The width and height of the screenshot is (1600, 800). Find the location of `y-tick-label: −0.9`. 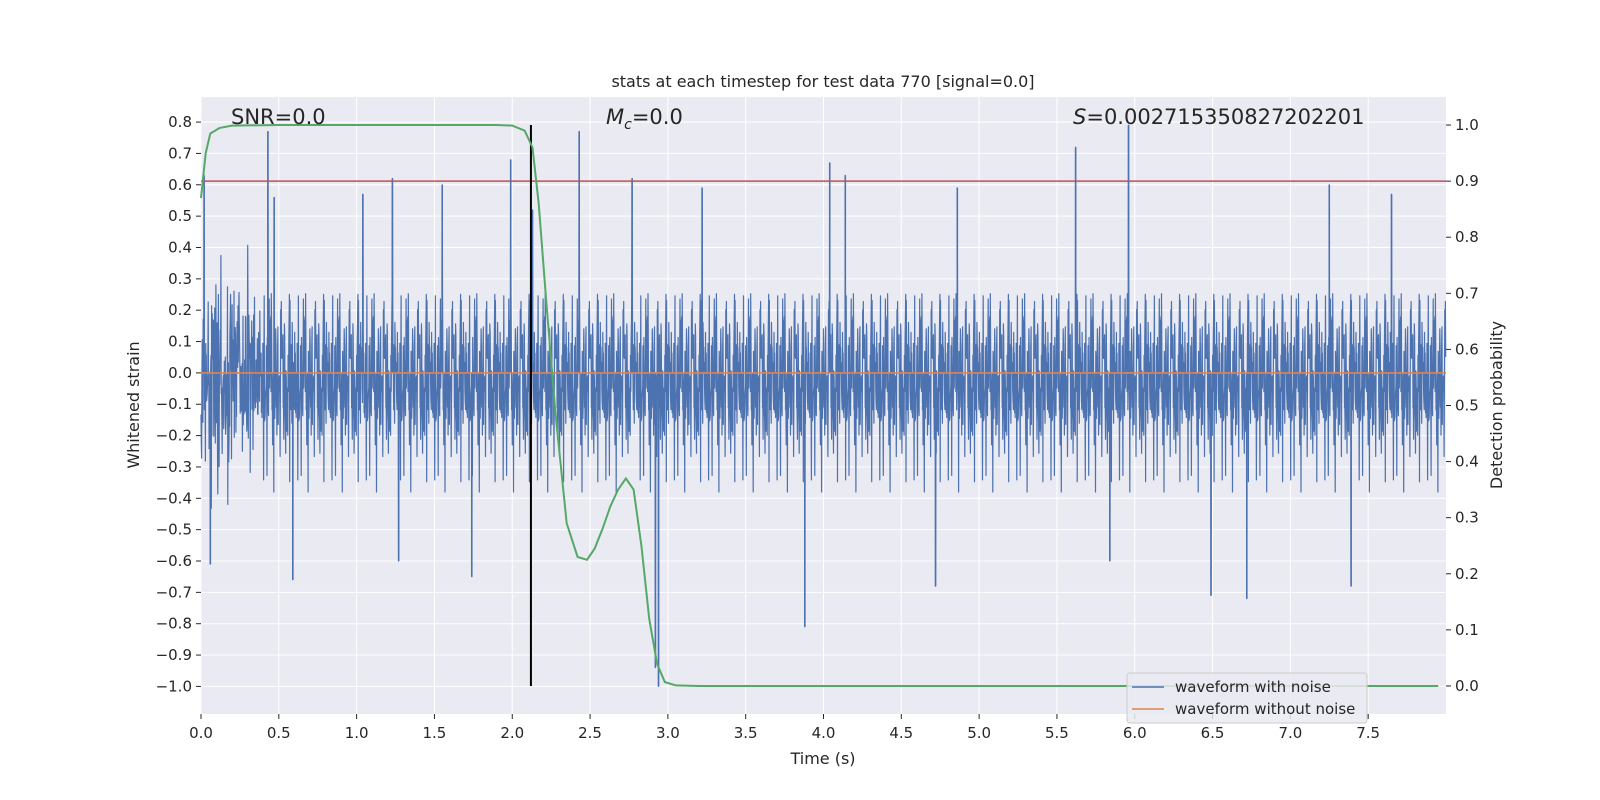

y-tick-label: −0.9 is located at coordinates (174, 655).